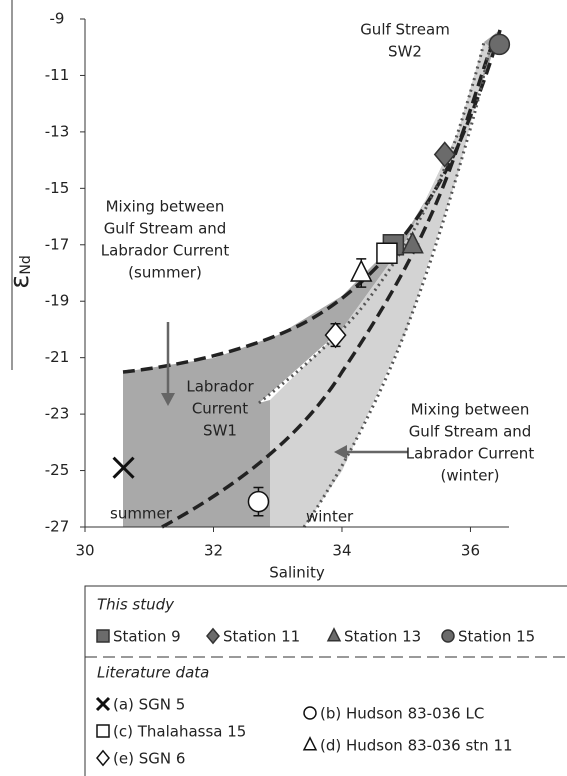 The width and height of the screenshot is (567, 776). I want to click on annotation: summer, so click(141, 514).